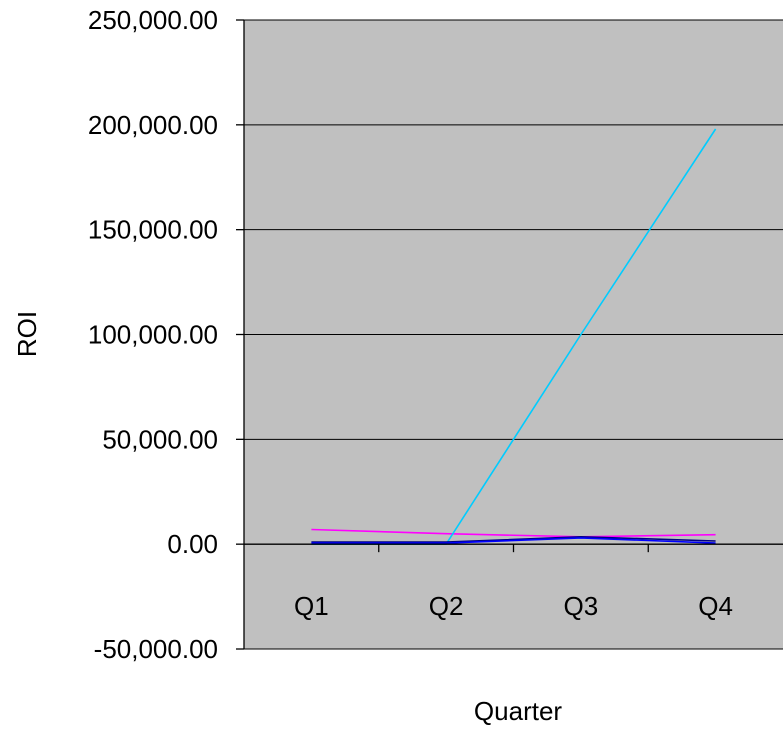 This screenshot has width=783, height=731. What do you see at coordinates (513, 606) in the screenshot?
I see `x-tick-labels: Q1 Q2 Q3 Q4` at bounding box center [513, 606].